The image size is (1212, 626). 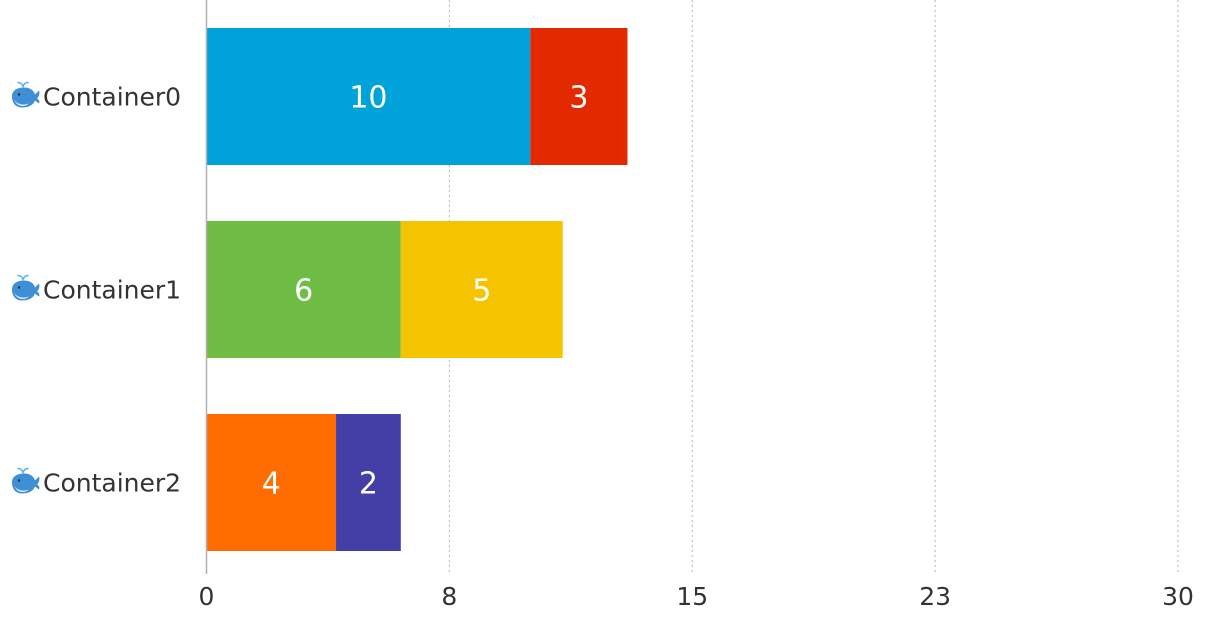 I want to click on x-tick-label-3: 23, so click(x=935, y=596).